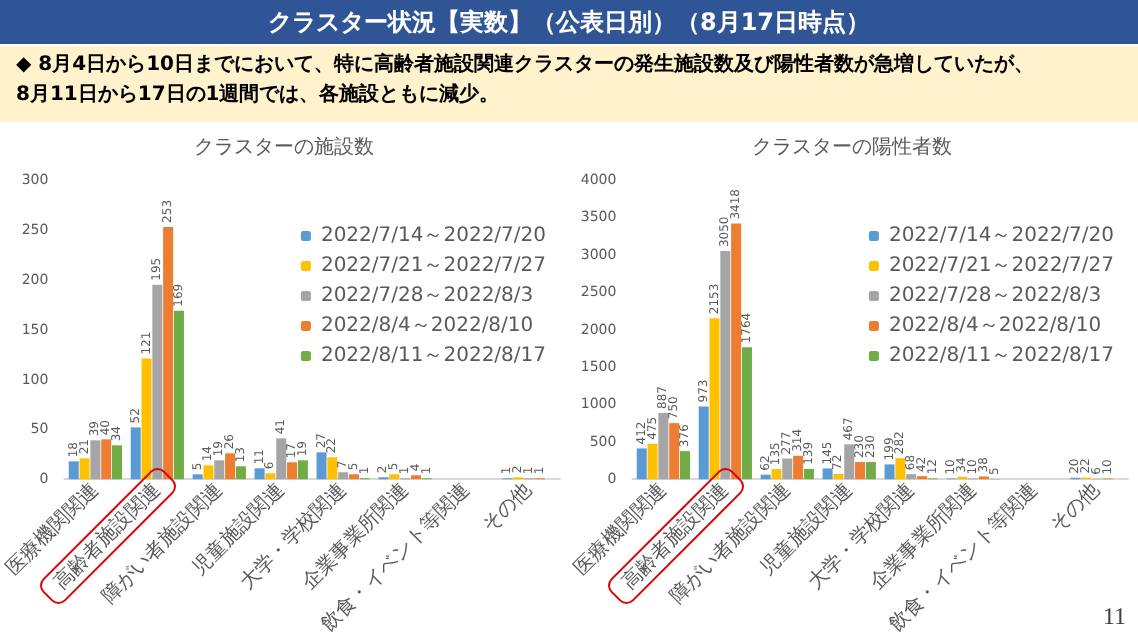  What do you see at coordinates (852, 147) in the screenshot?
I see `chart-title: クラスターの陽性者数` at bounding box center [852, 147].